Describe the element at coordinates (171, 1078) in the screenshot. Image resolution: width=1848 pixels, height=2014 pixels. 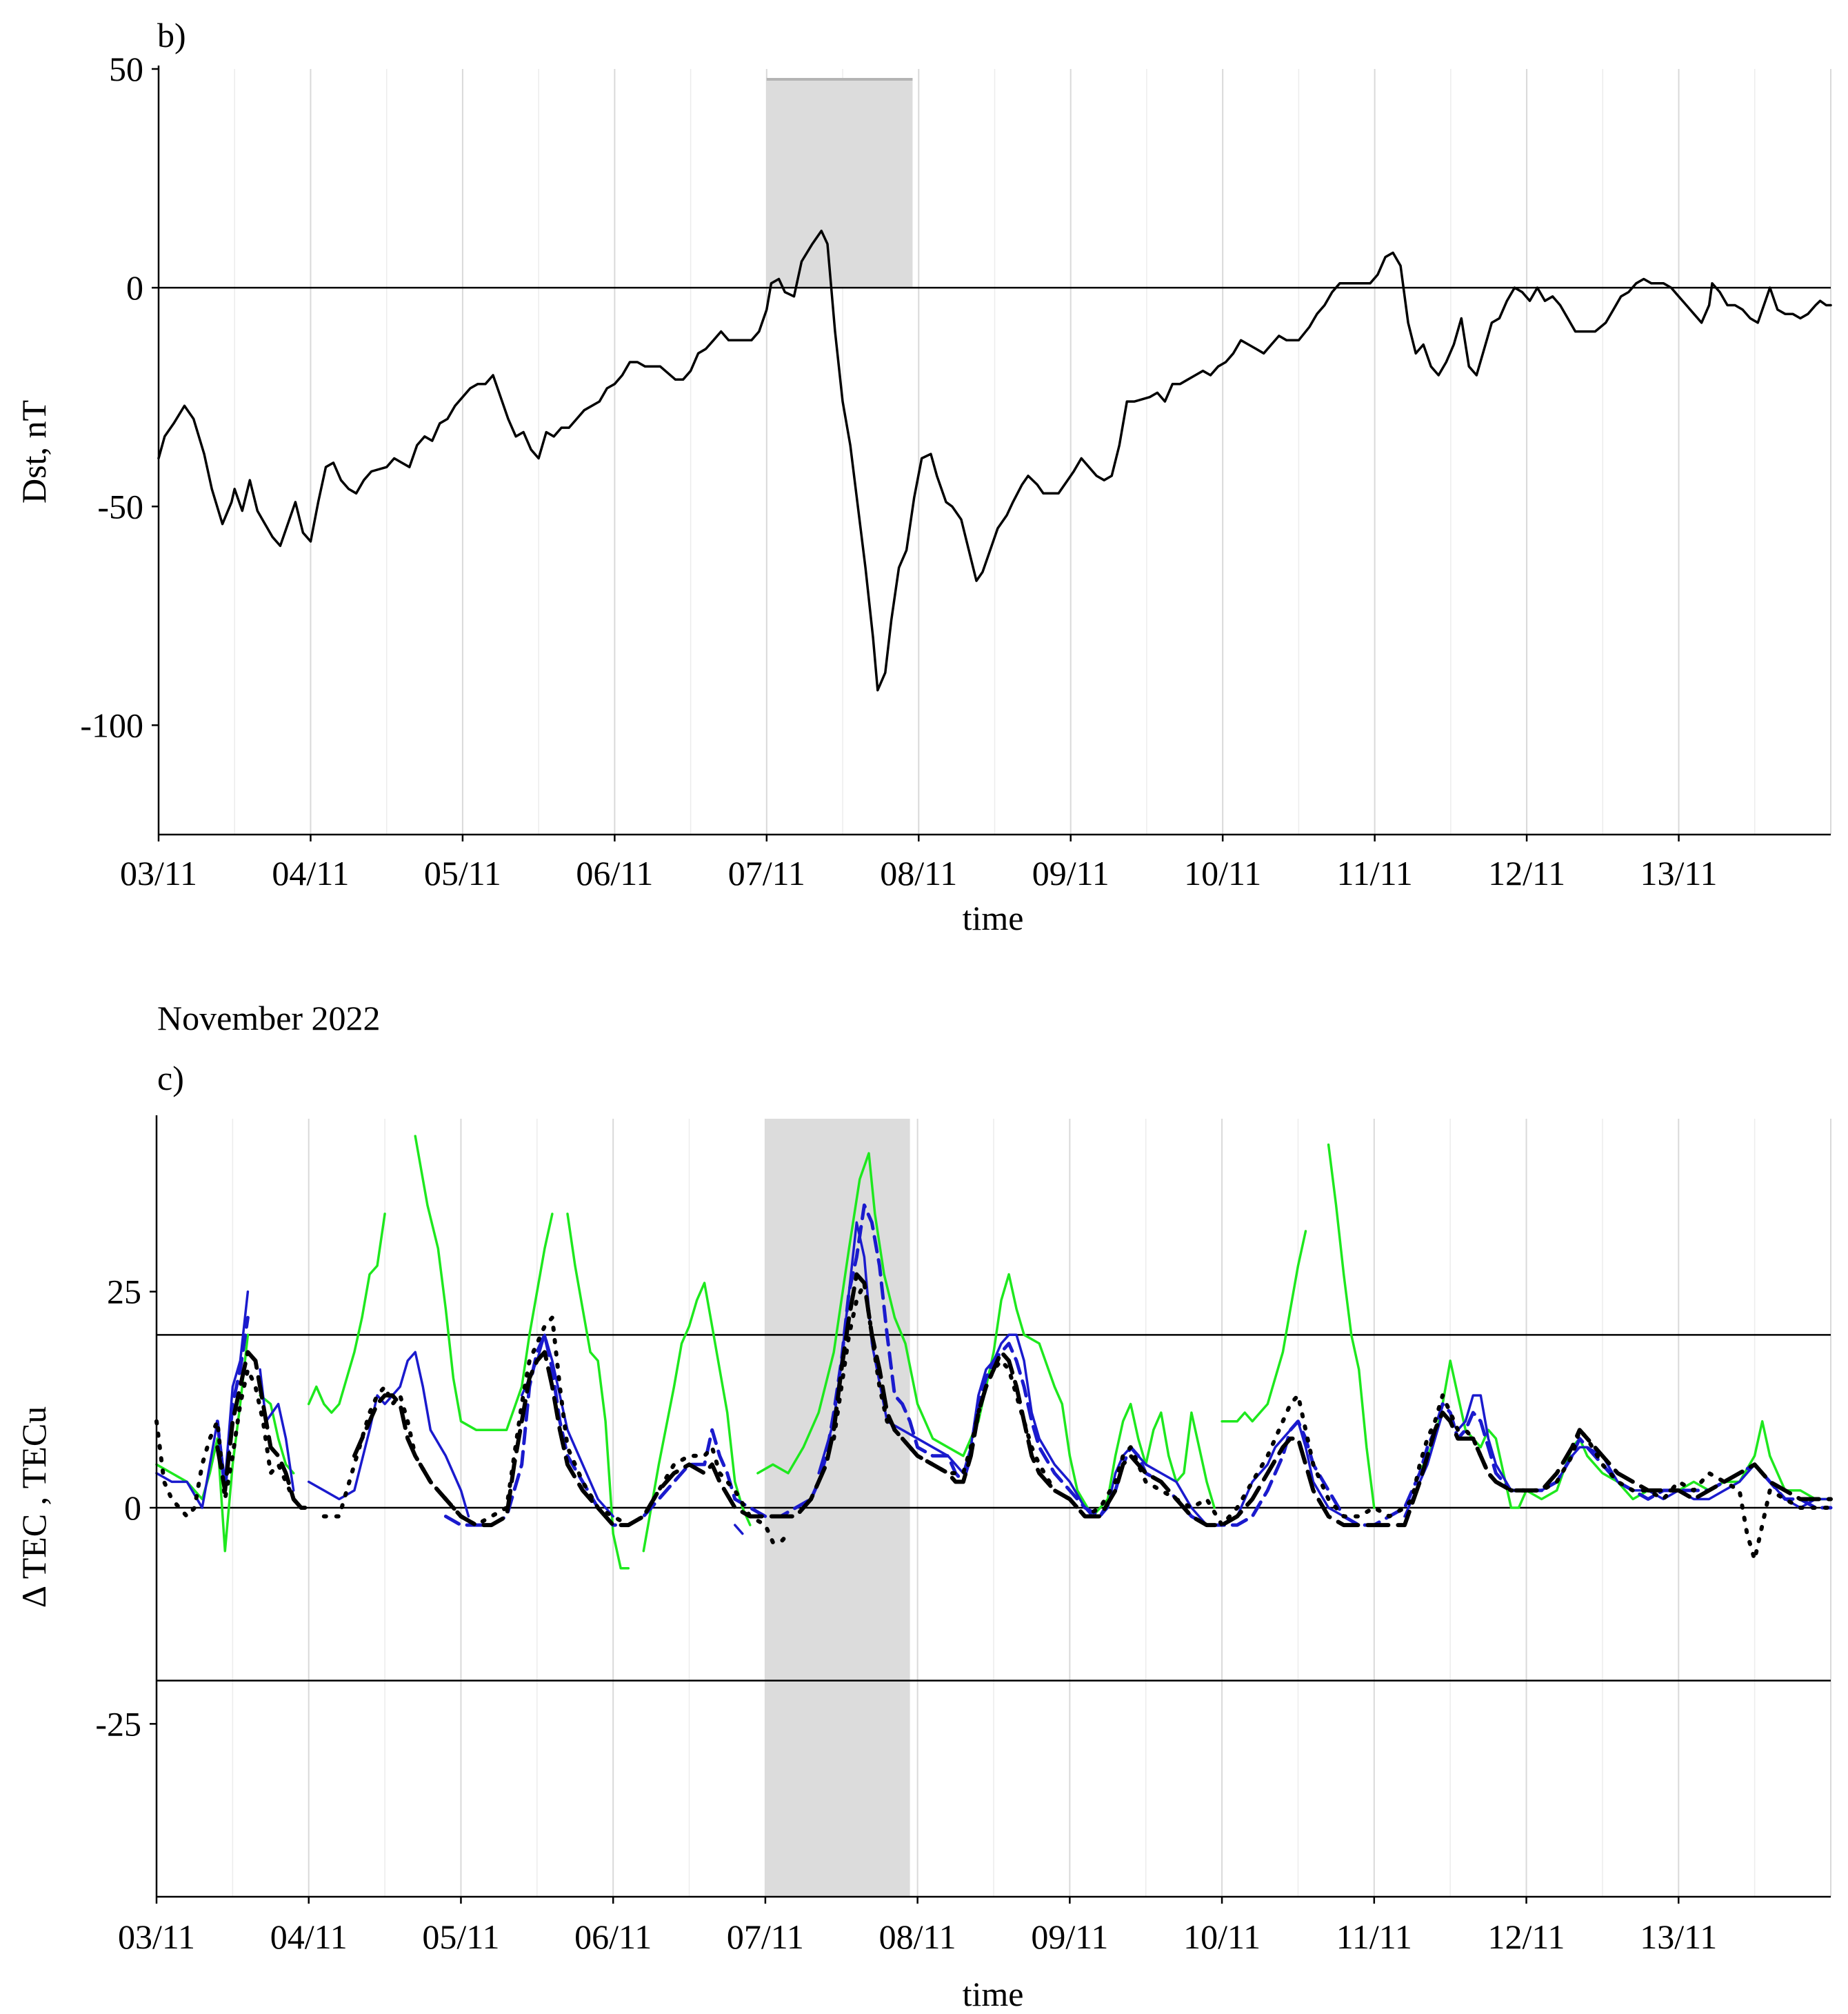
I see `panel-c-label: c)` at that location.